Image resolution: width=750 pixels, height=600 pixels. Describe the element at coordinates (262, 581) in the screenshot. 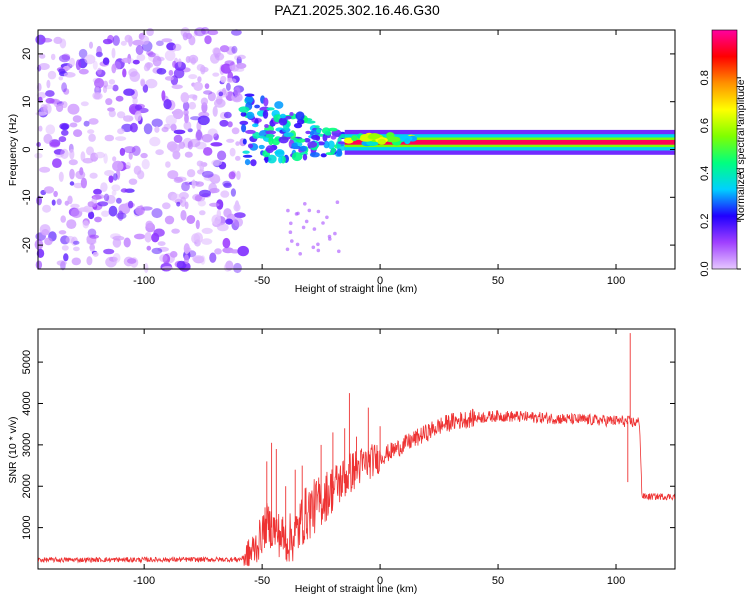

I see `x-tick-label: -50` at that location.